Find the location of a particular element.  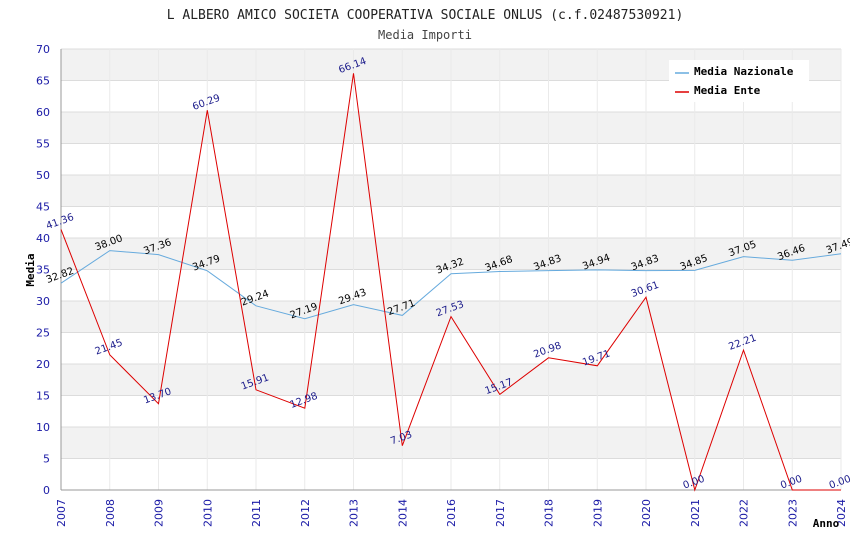

chart-subtitle: Media Importi is located at coordinates (425, 35).